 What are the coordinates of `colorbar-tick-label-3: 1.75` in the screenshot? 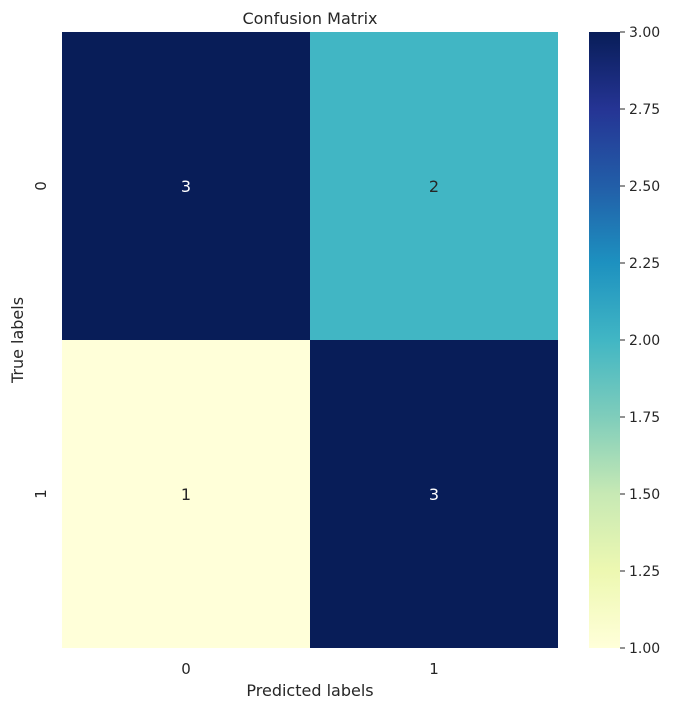 It's located at (644, 418).